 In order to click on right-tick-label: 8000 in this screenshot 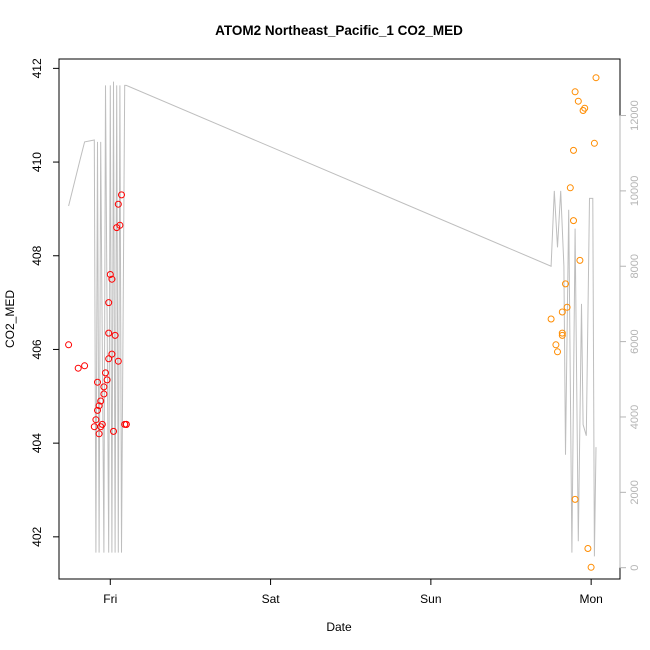, I will do `click(635, 266)`.